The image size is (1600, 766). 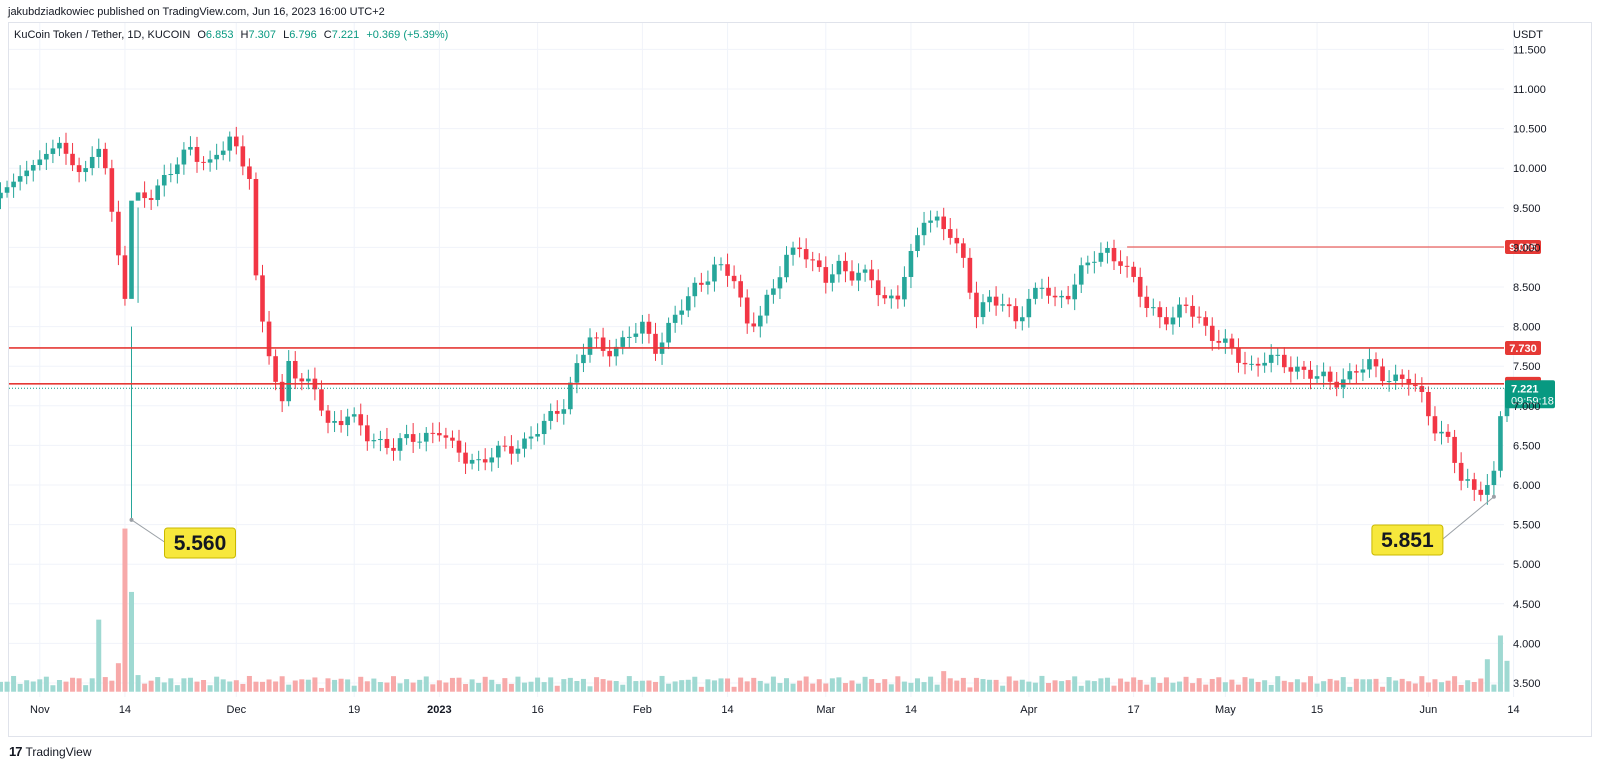 I want to click on y-tick-label: 9.000, so click(x=1527, y=248).